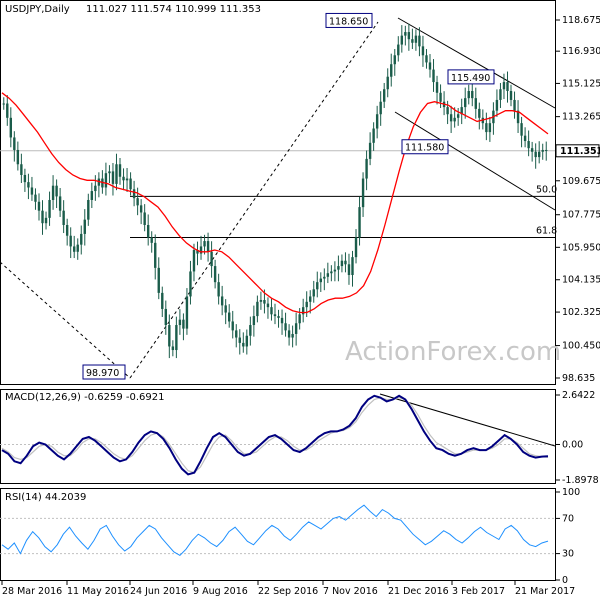 The height and width of the screenshot is (600, 600). I want to click on fib-level-label: 50.0, so click(546, 189).